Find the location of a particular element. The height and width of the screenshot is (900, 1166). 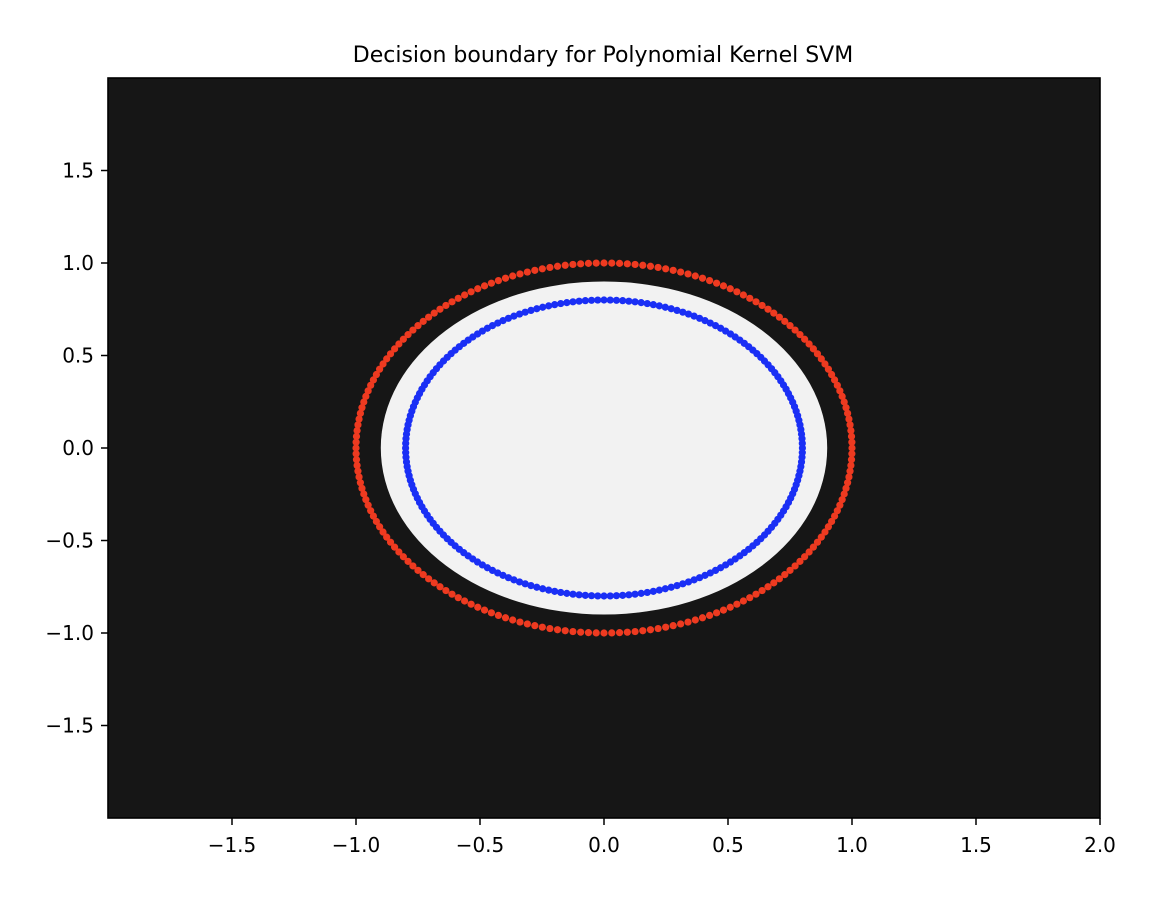

x-tick-label: 1.5 is located at coordinates (976, 845).